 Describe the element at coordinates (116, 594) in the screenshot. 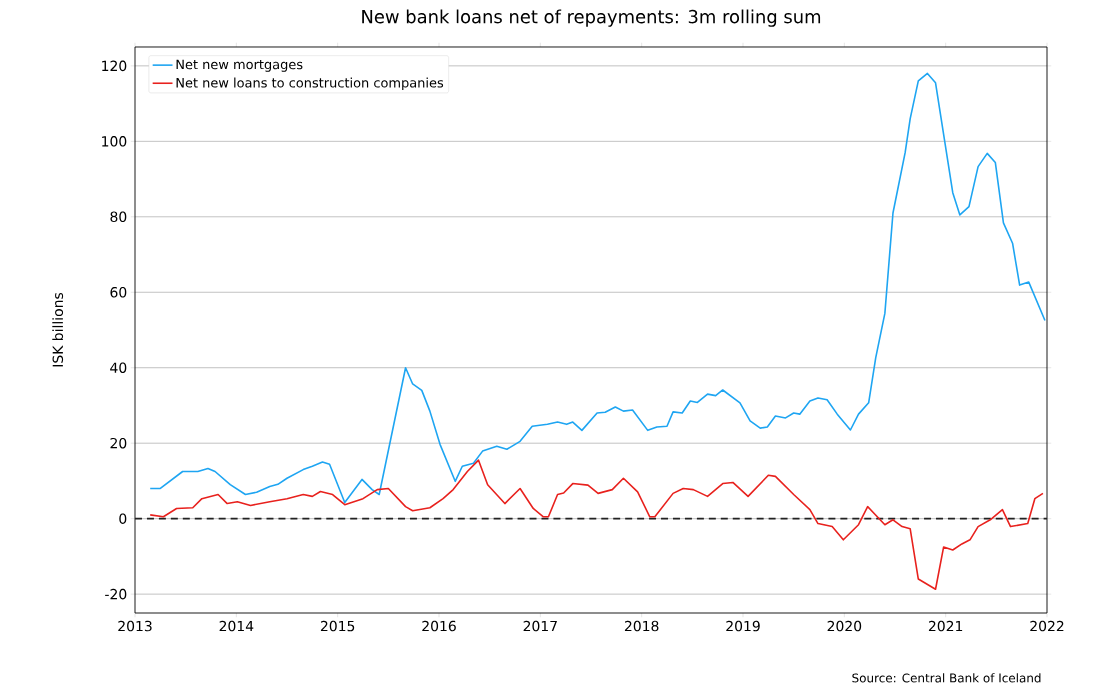

I see `y-tick-label: -20` at that location.